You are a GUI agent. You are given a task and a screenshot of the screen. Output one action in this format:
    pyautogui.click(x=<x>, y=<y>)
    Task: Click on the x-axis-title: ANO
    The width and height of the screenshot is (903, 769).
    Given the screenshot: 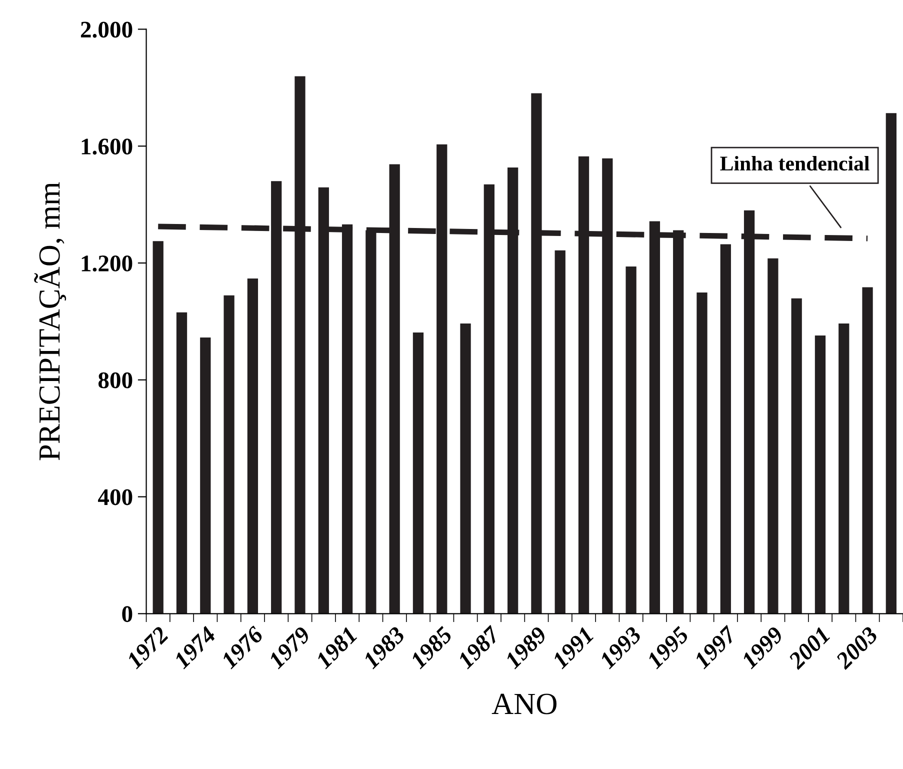 What is the action you would take?
    pyautogui.click(x=524, y=704)
    